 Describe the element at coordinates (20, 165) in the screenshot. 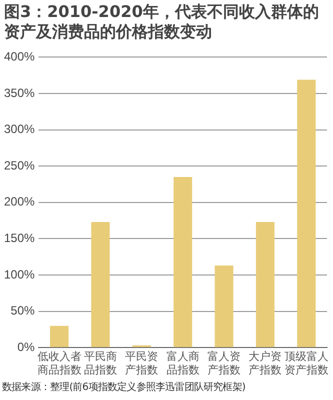

I see `y-tick-label: 250%` at that location.